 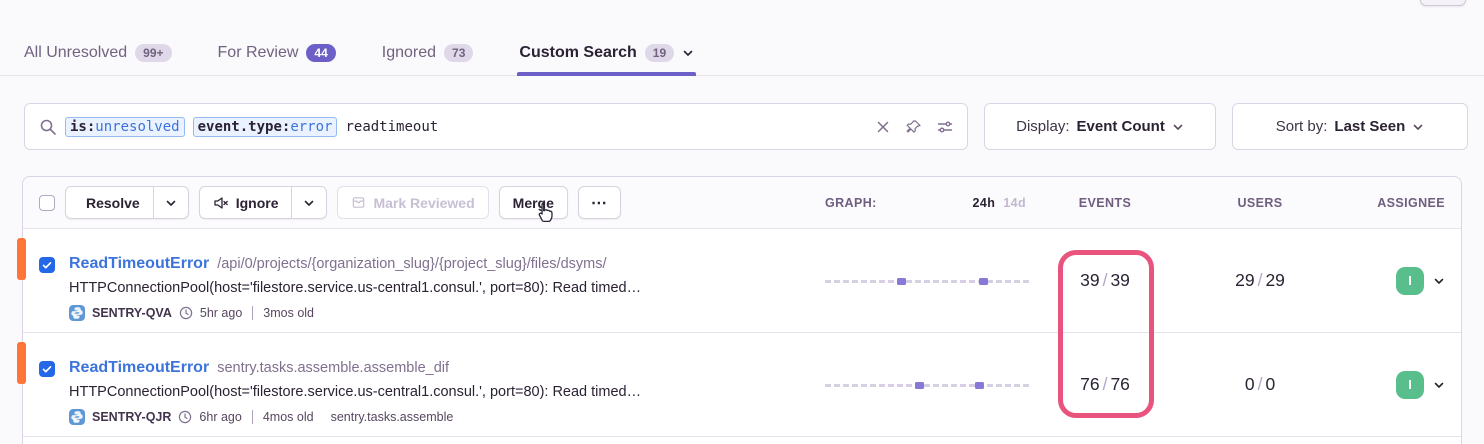 What do you see at coordinates (413, 202) in the screenshot?
I see `mark-reviewed-button: Mark Reviewed` at bounding box center [413, 202].